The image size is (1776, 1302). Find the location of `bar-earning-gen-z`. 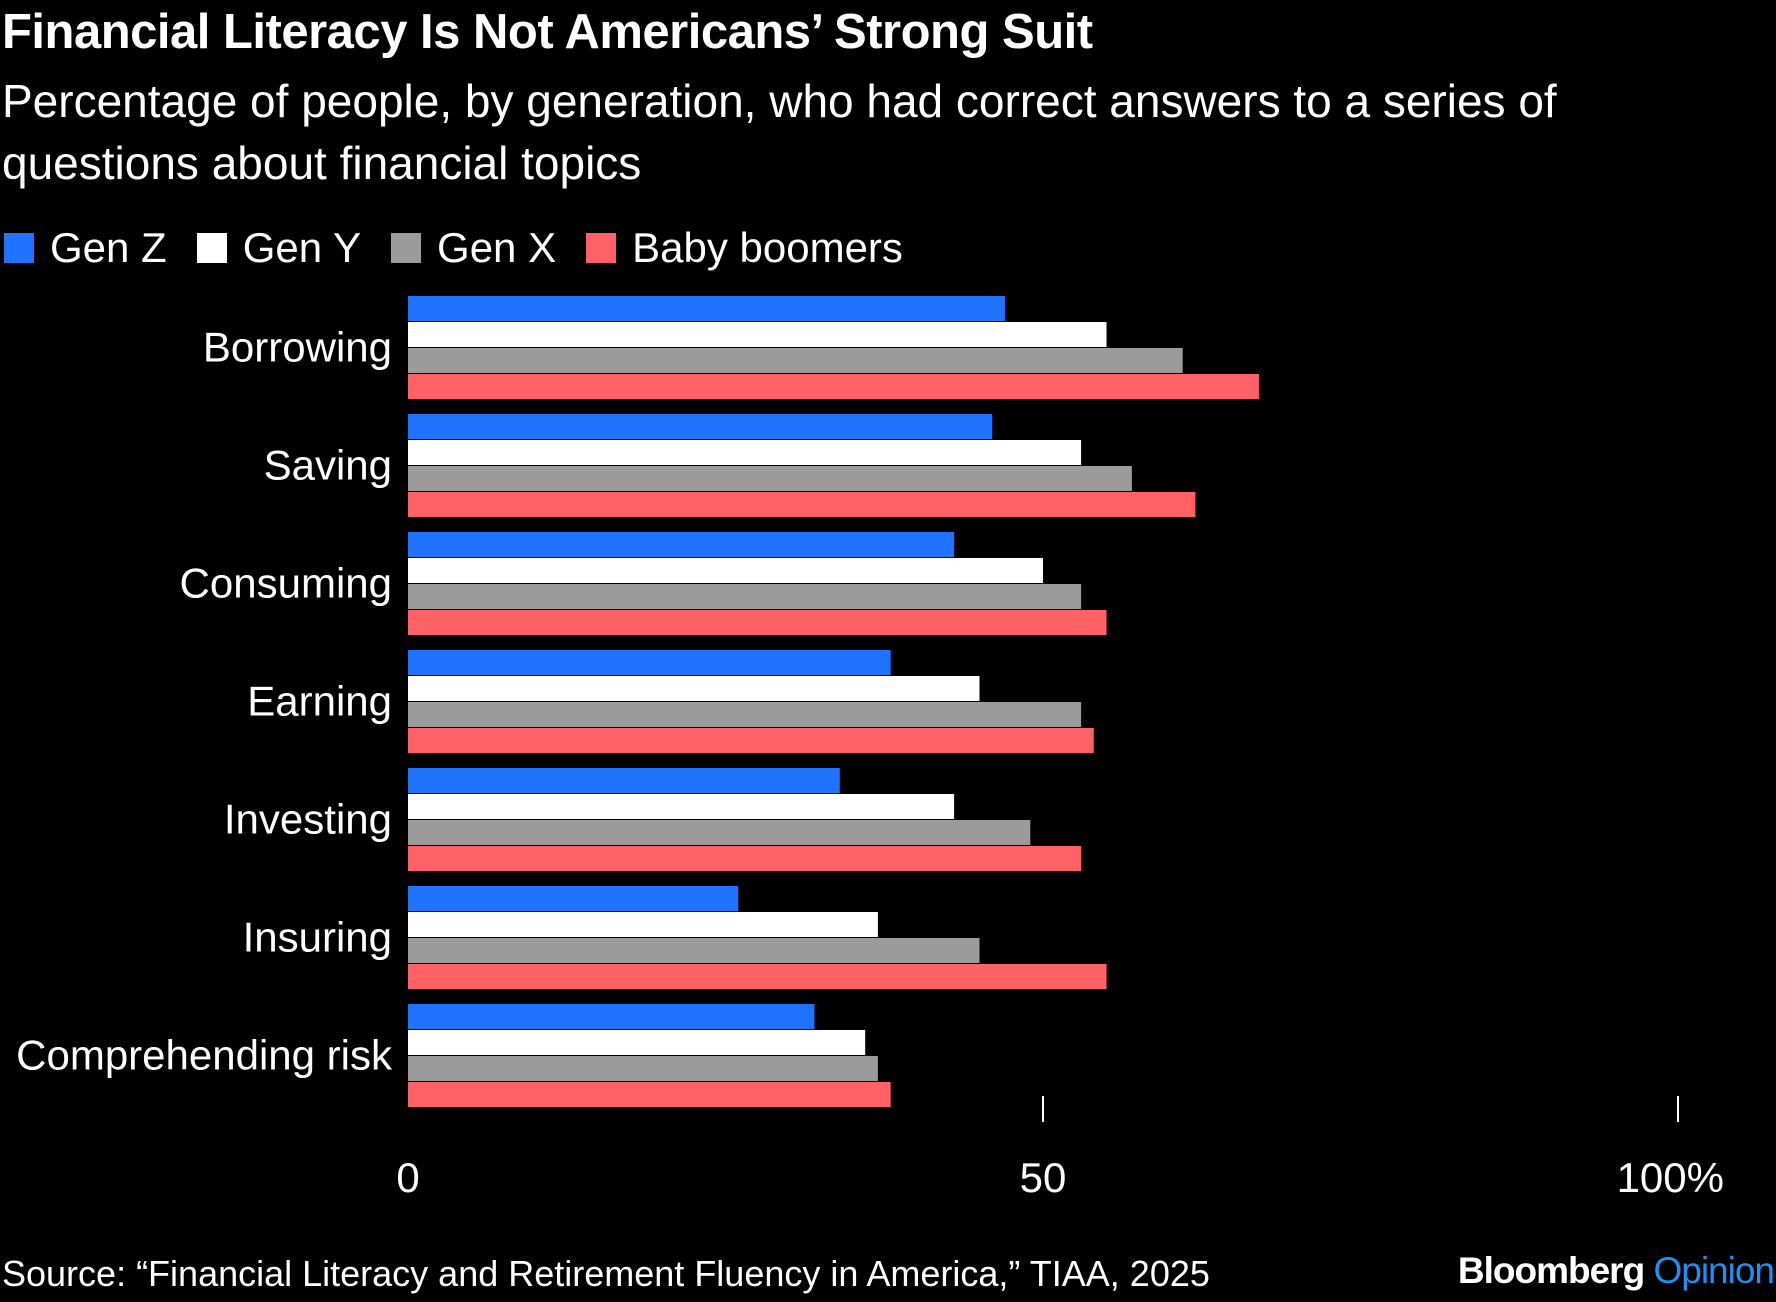

bar-earning-gen-z is located at coordinates (649, 662).